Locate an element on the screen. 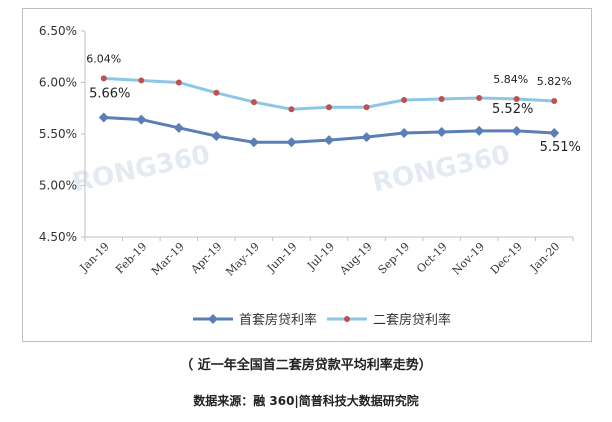  legend-label: 二套房贷利率 is located at coordinates (412, 320).